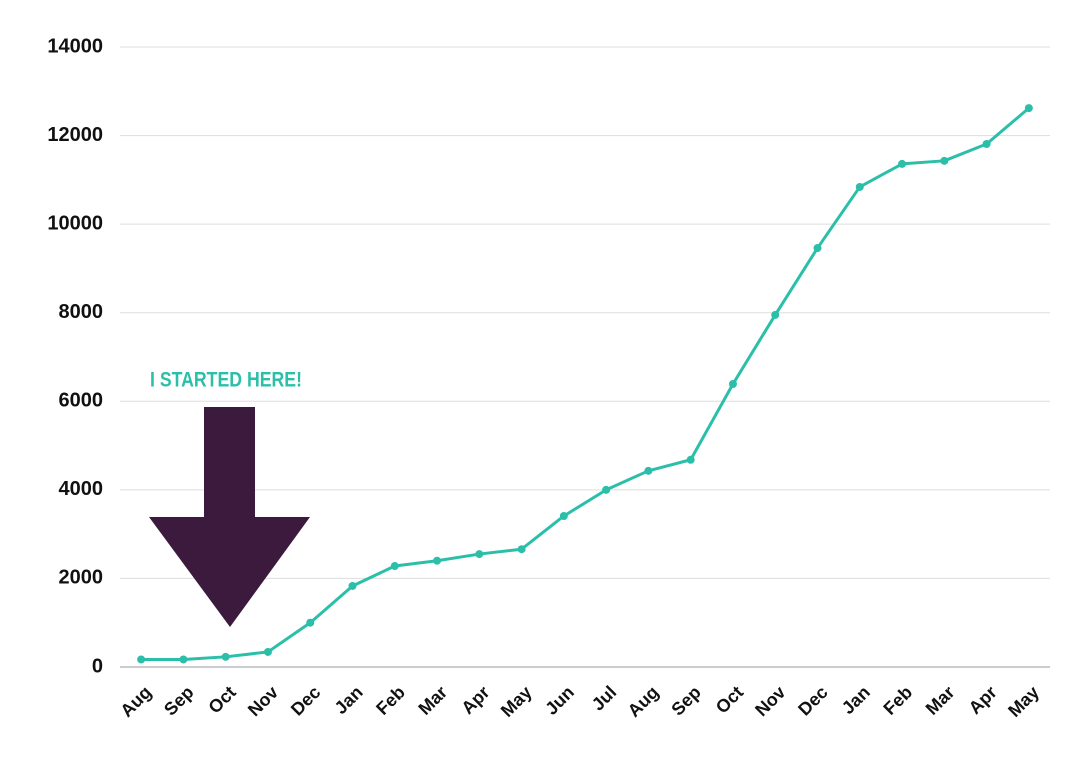  Describe the element at coordinates (97, 666) in the screenshot. I see `y-tick-label: 0` at that location.